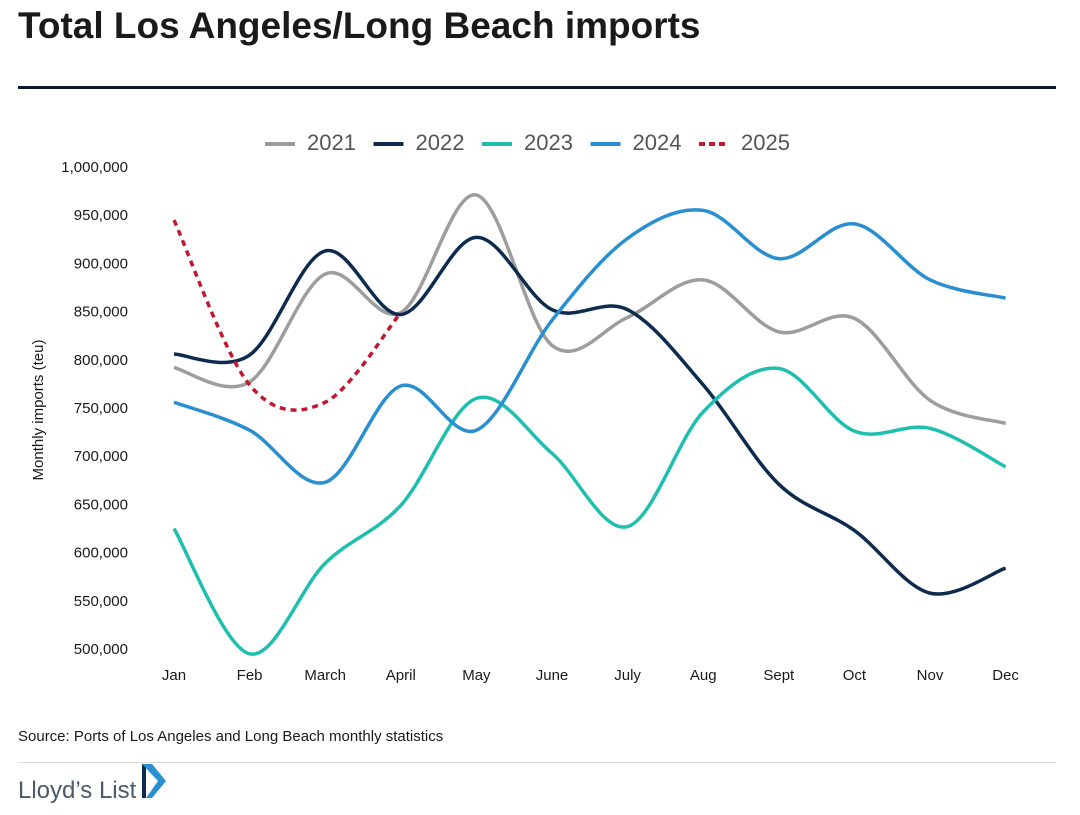 This screenshot has width=1080, height=815. Describe the element at coordinates (765, 142) in the screenshot. I see `legend-label: 2025` at that location.